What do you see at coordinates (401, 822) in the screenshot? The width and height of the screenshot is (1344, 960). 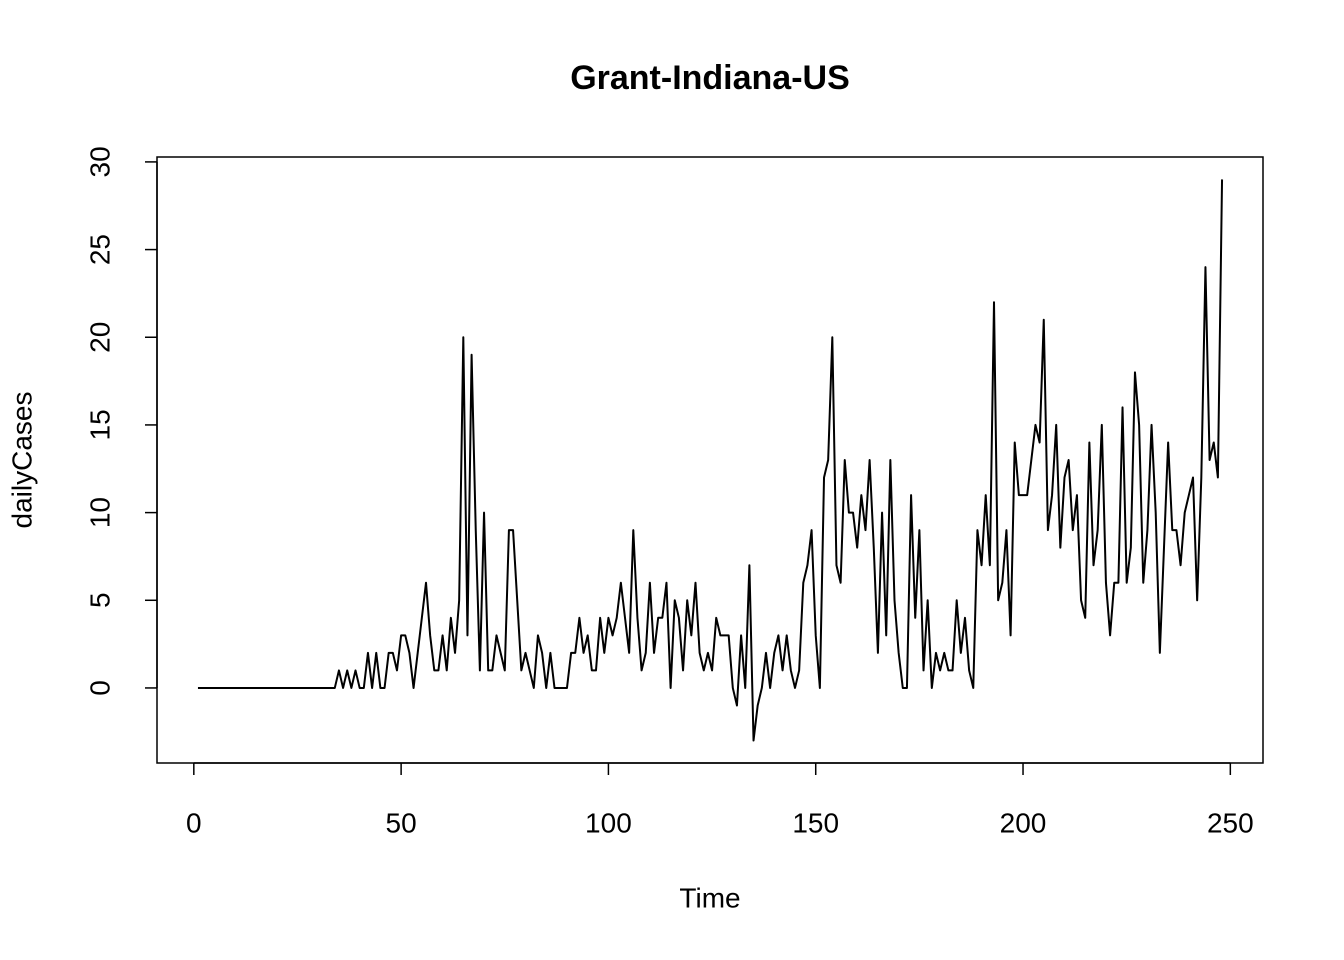 I see `x-tick-label: 50` at bounding box center [401, 822].